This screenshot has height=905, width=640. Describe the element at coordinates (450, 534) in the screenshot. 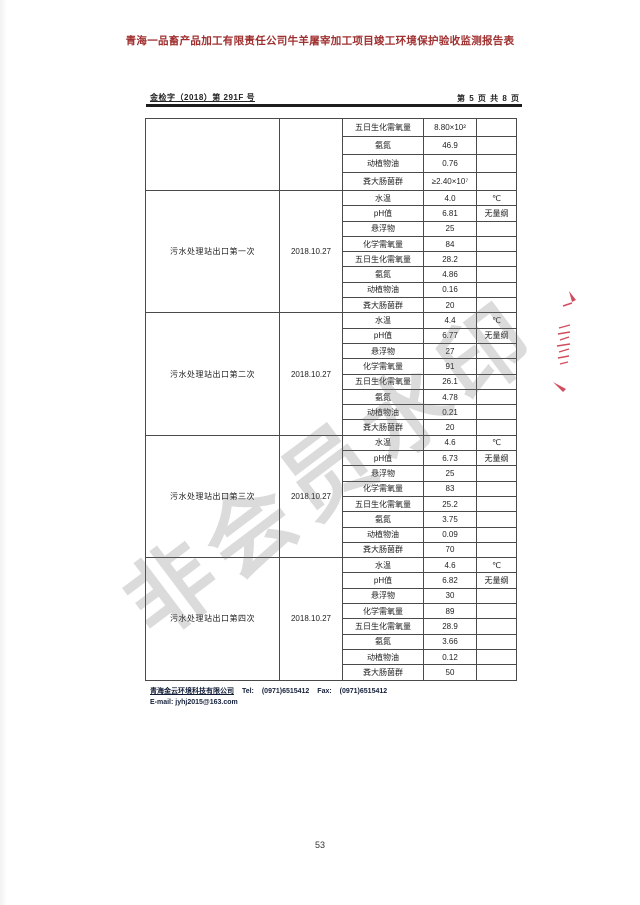

I see `value-cell: 0.09` at that location.